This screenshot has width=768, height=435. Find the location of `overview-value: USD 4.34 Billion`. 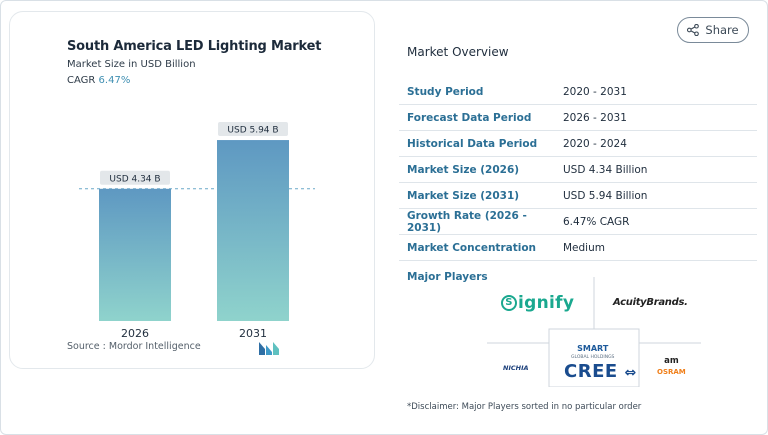

overview-value: USD 4.34 Billion is located at coordinates (605, 169).